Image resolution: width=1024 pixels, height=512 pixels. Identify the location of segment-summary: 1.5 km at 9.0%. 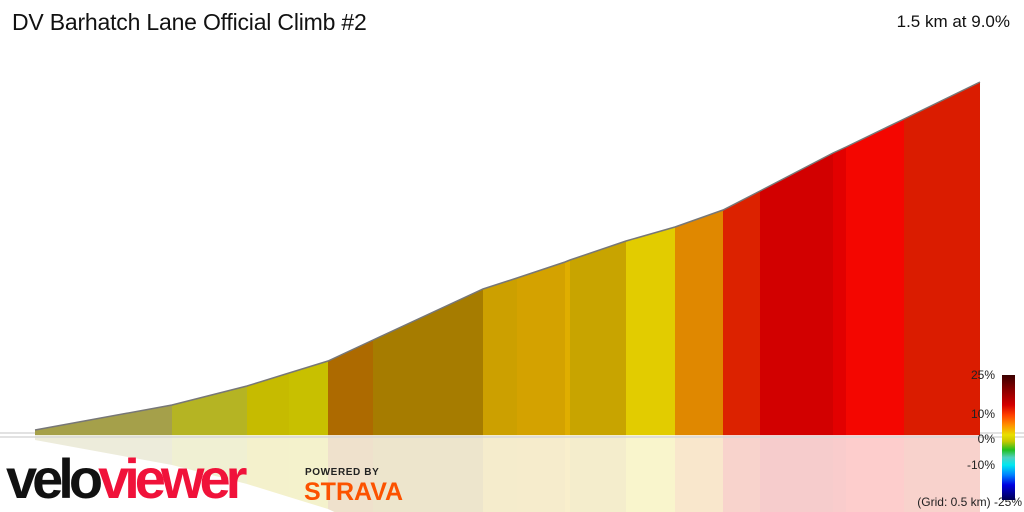
(953, 21).